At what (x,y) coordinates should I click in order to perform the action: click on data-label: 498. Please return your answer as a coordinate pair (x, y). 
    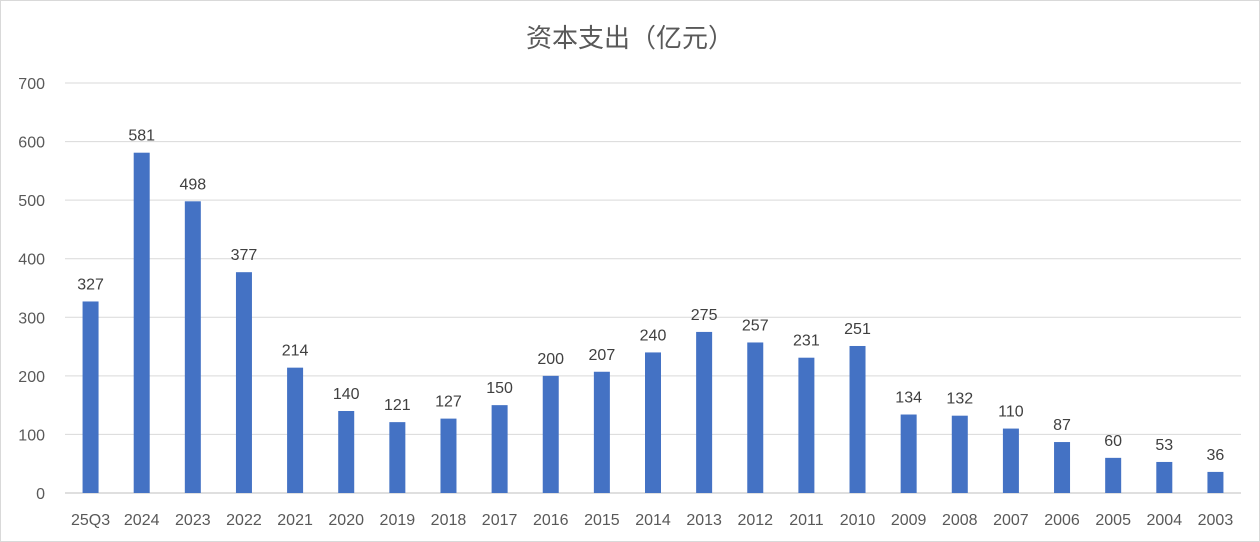
    Looking at the image, I should click on (192, 184).